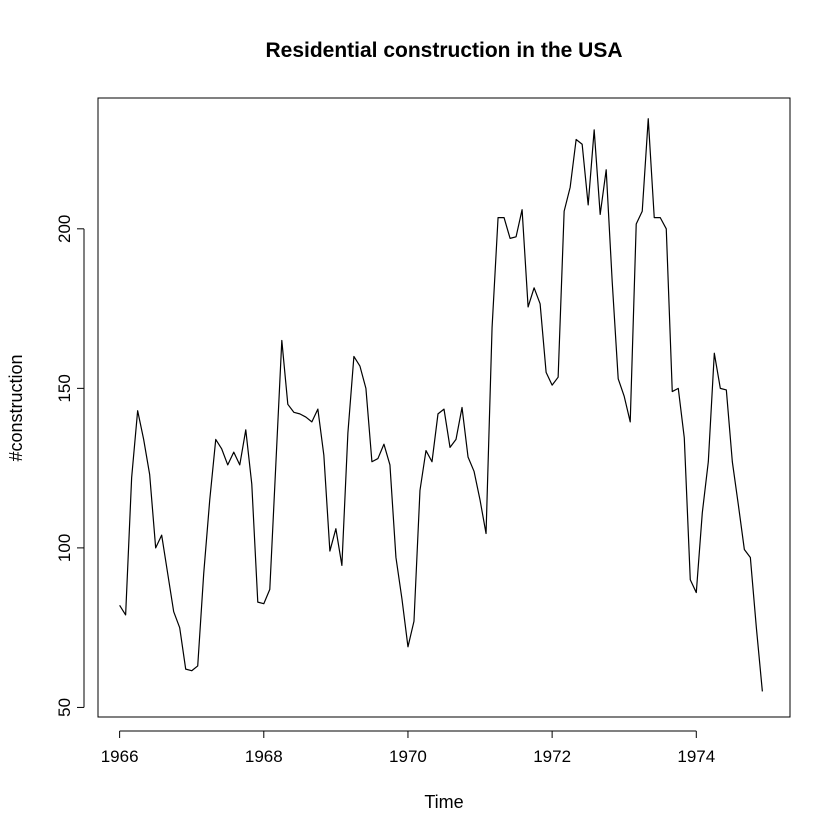  Describe the element at coordinates (70, 466) in the screenshot. I see `y-axis: 50 100 150 200` at that location.